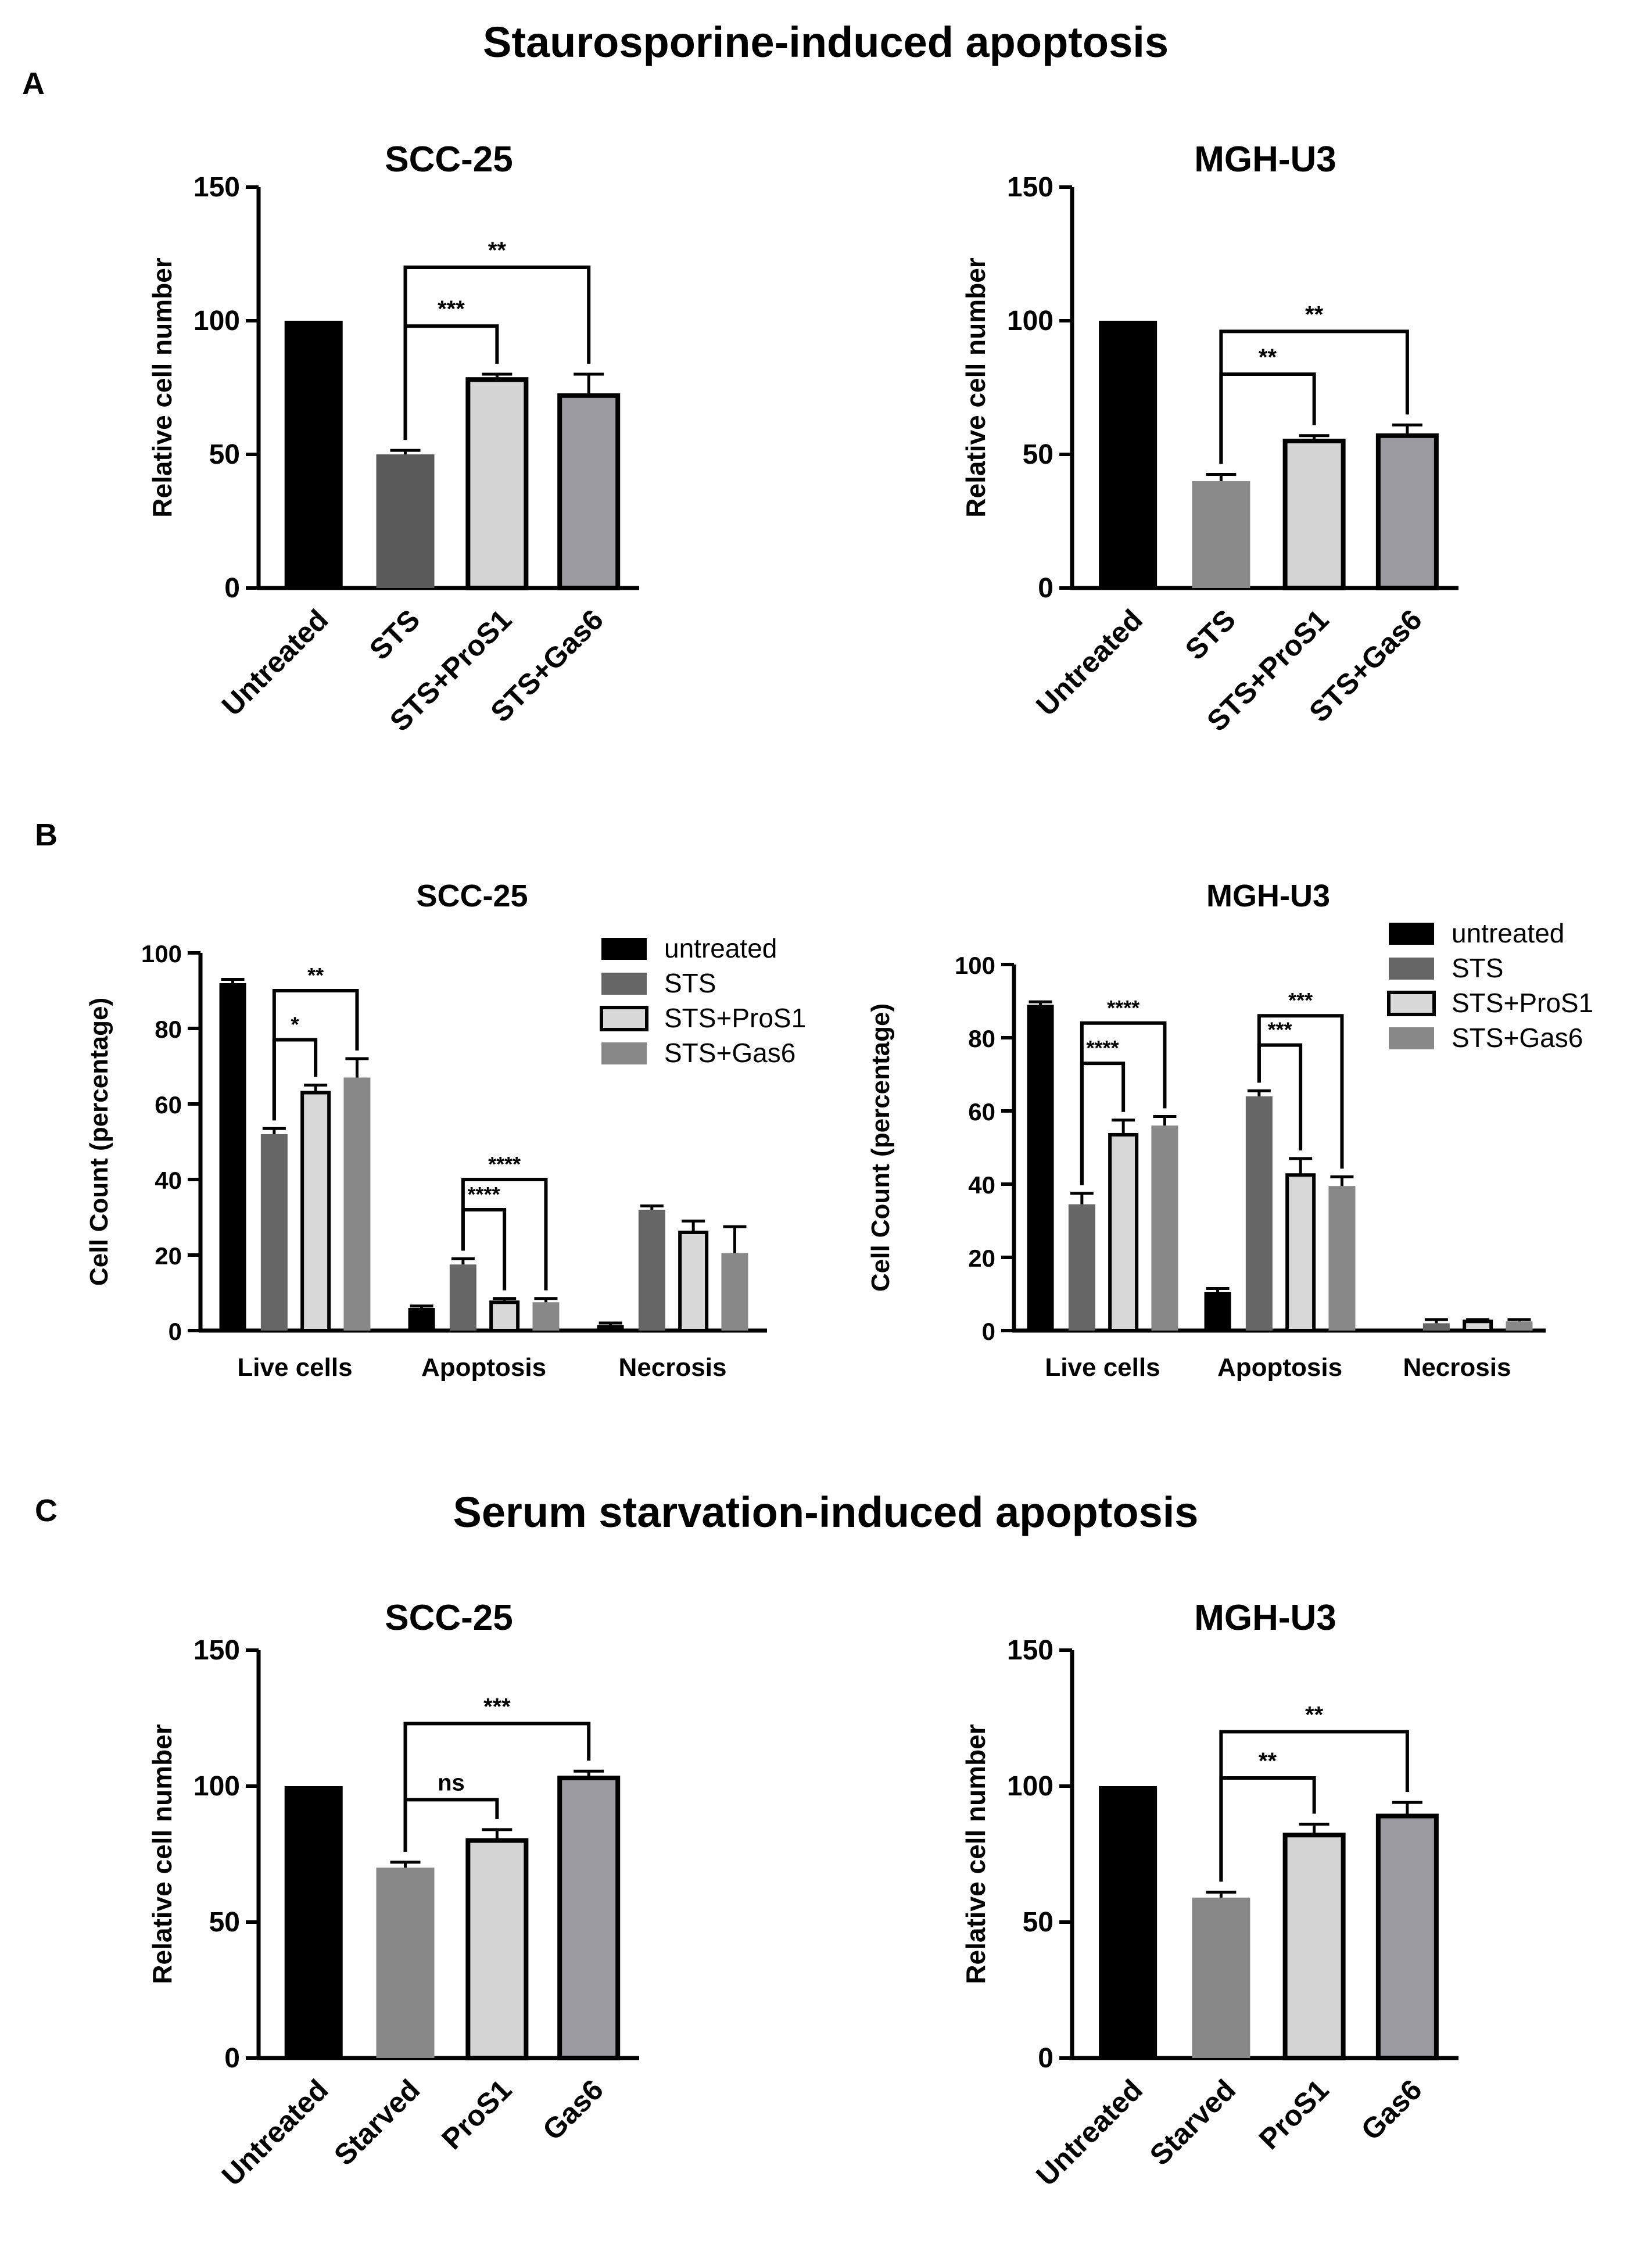  Describe the element at coordinates (377, 2122) in the screenshot. I see `x-tick-label: Starved` at that location.